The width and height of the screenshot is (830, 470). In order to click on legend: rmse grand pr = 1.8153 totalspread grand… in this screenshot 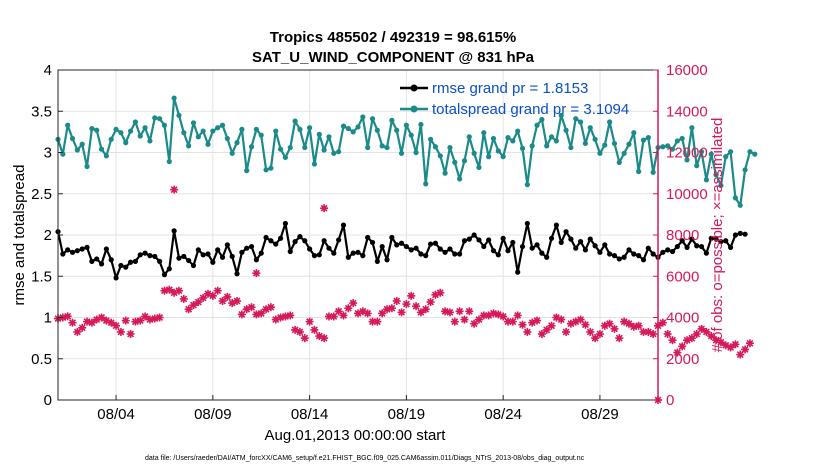, I will do `click(514, 99)`.